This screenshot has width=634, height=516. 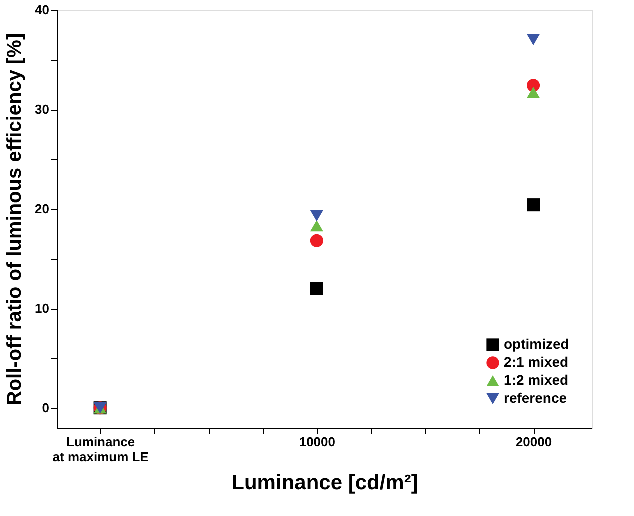 I want to click on y-axis-title: Roll-off ratio of luminous efficiency [%], so click(x=15, y=219).